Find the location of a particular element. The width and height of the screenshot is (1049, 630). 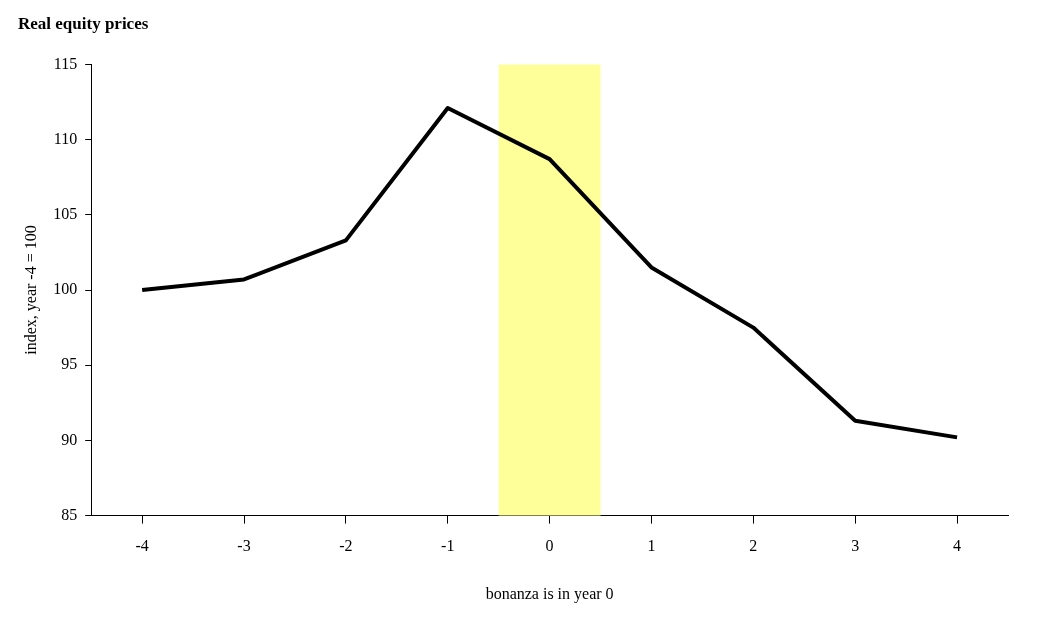

x-tick-label: 2 is located at coordinates (753, 546).